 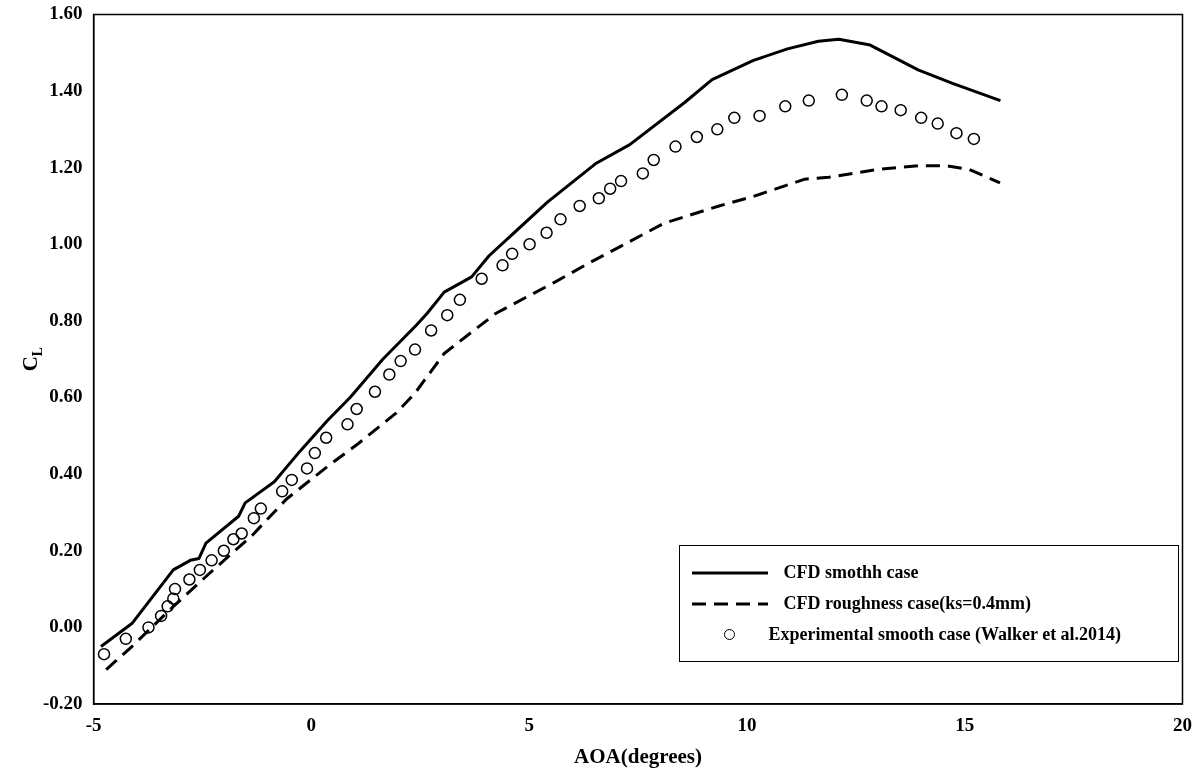 I want to click on y-tick-label: -0.20, so click(x=63, y=702).